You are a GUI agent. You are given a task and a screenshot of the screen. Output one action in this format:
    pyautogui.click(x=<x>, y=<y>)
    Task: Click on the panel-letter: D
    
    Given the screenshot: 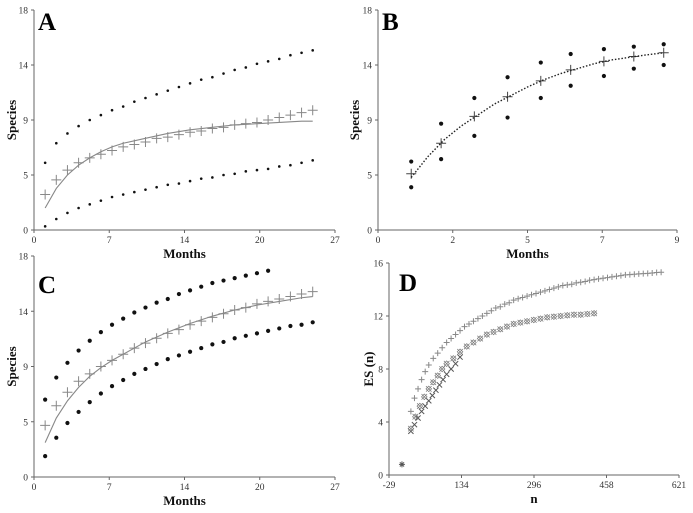 What is the action you would take?
    pyautogui.click(x=408, y=283)
    